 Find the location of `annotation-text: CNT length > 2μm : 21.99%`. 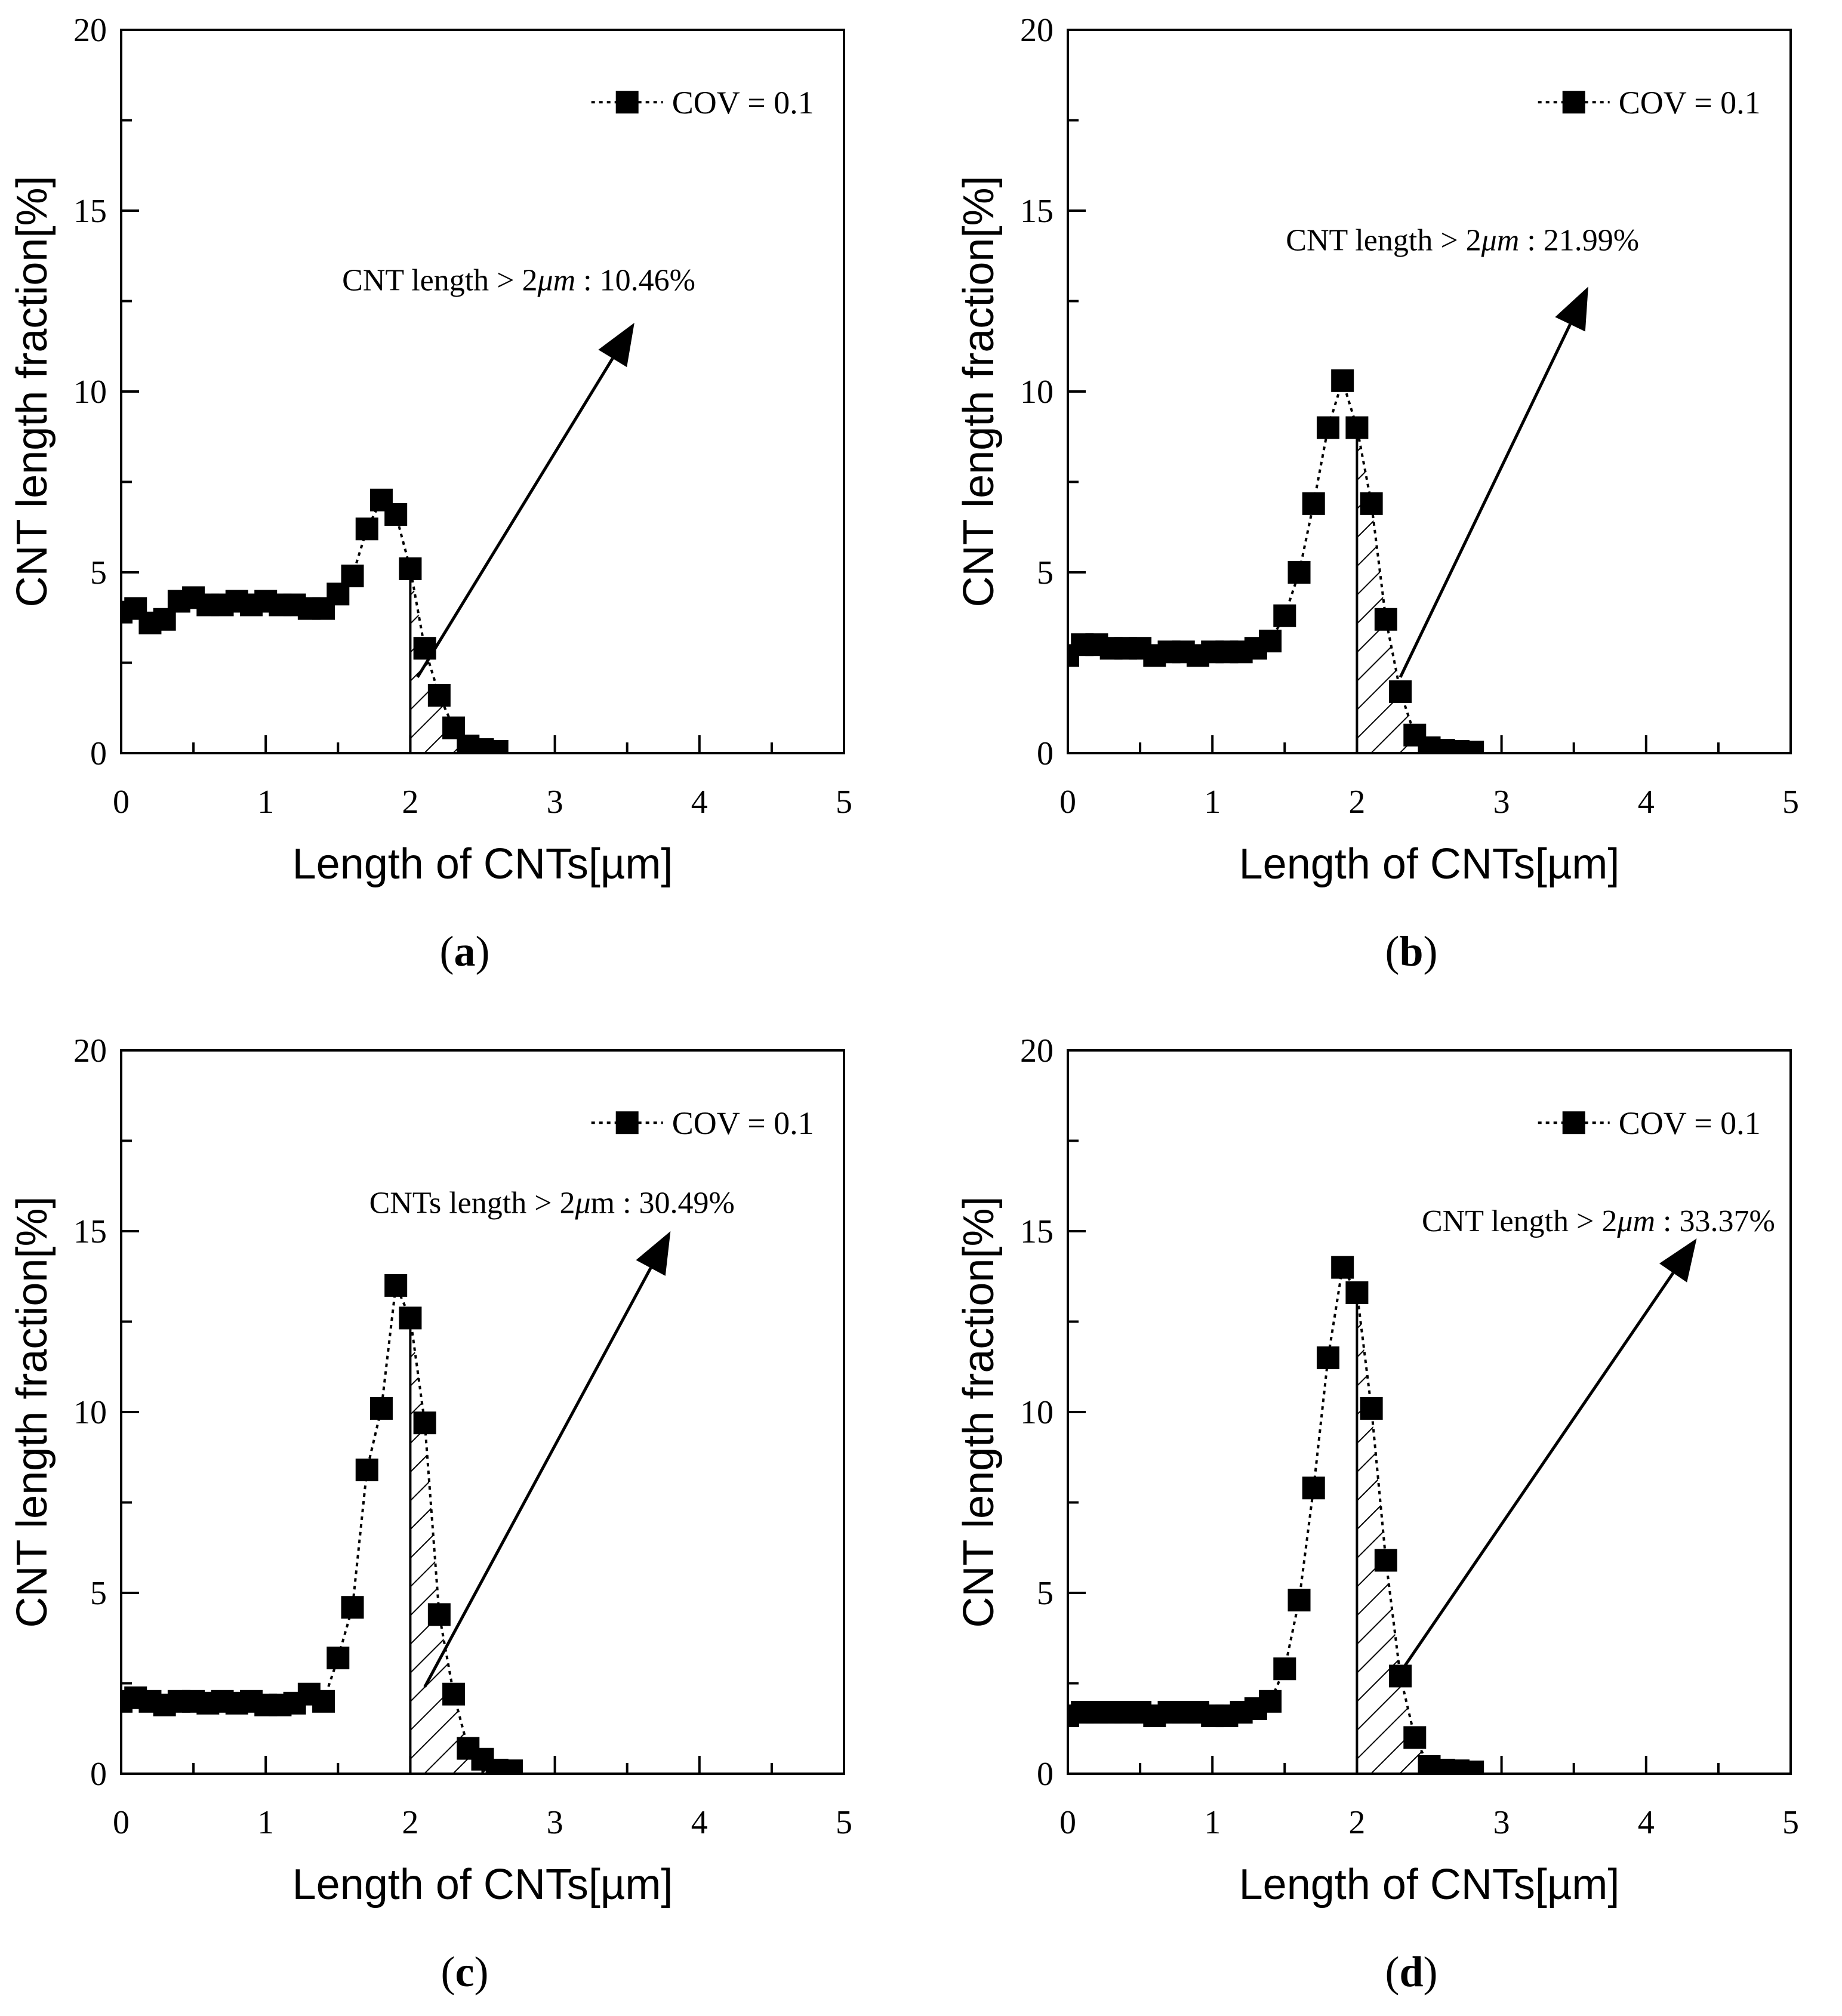

annotation-text: CNT length > 2μm : 21.99% is located at coordinates (1462, 241).